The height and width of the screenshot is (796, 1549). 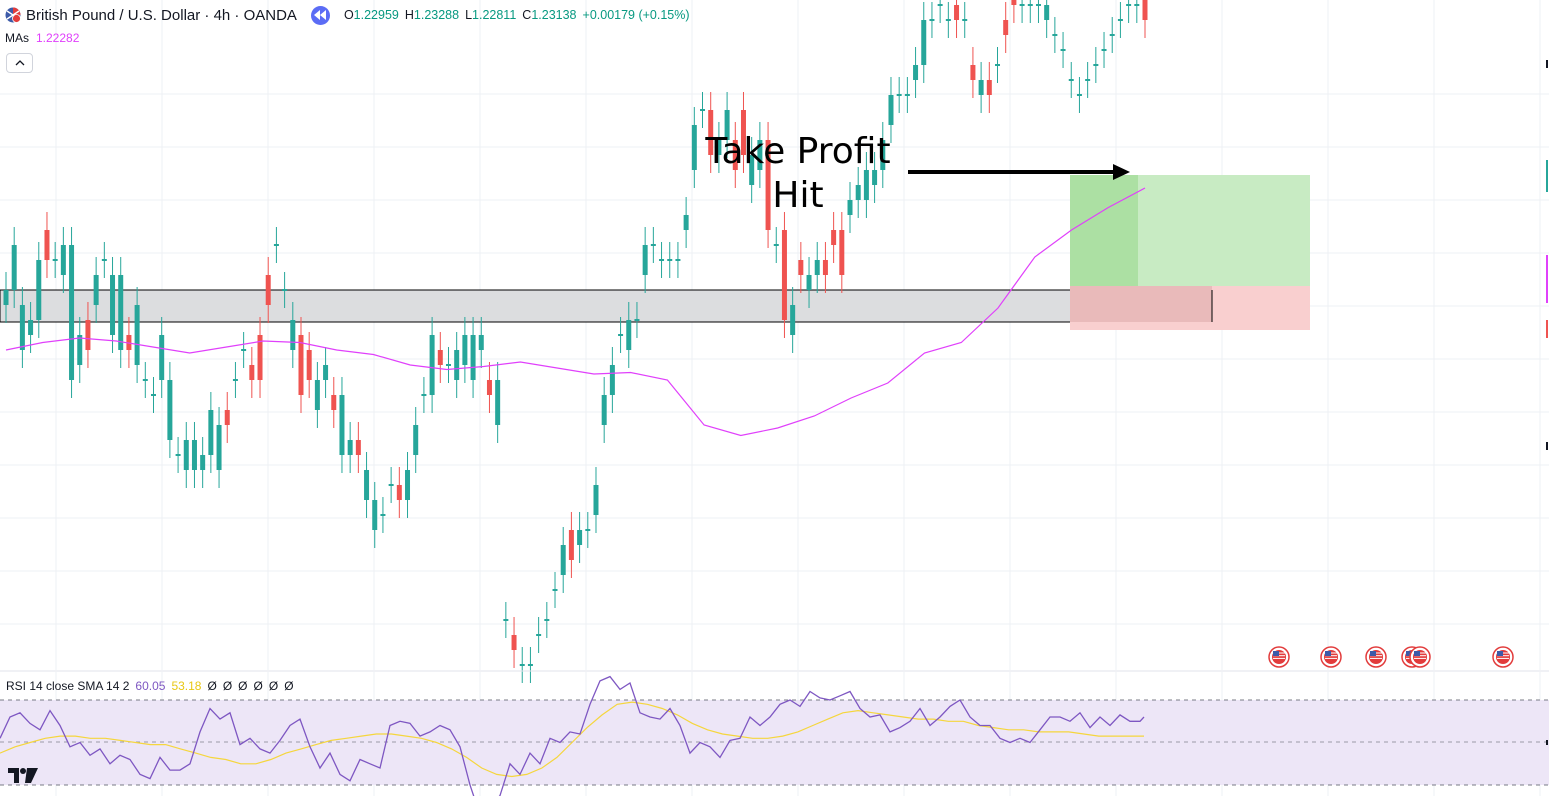 I want to click on support-resistance-zone, so click(x=606, y=306).